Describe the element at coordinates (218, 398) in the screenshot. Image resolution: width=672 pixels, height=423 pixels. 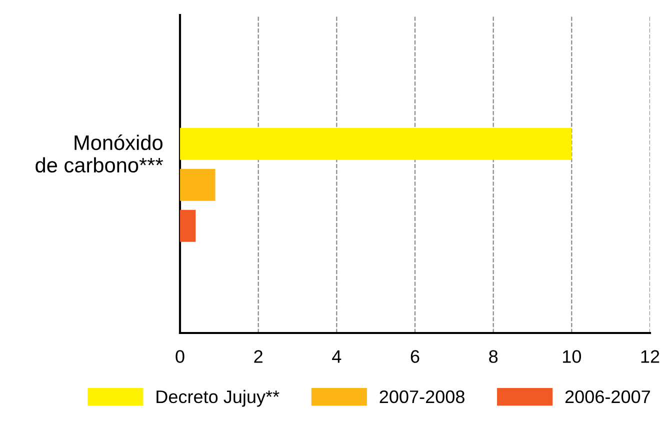
I see `legend-label: Decreto Jujuy**` at that location.